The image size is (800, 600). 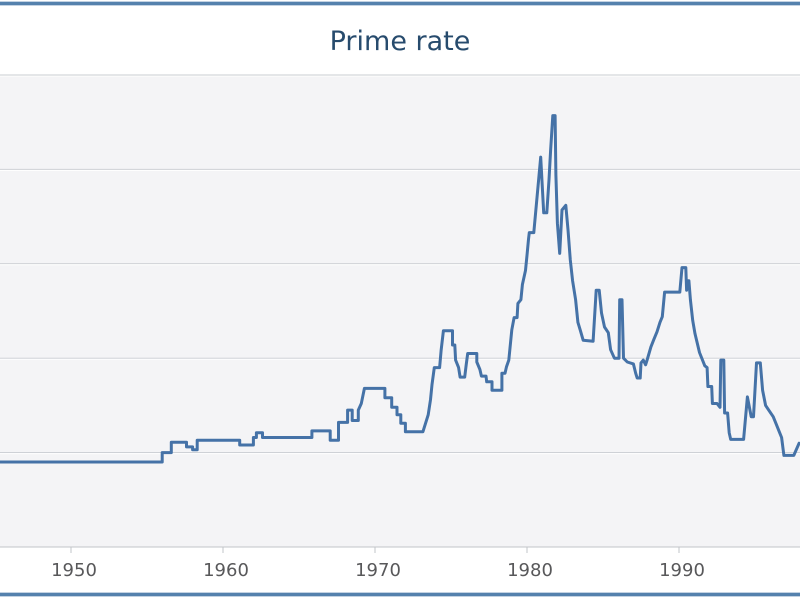 What do you see at coordinates (74, 570) in the screenshot?
I see `x-axis-label: 1950` at bounding box center [74, 570].